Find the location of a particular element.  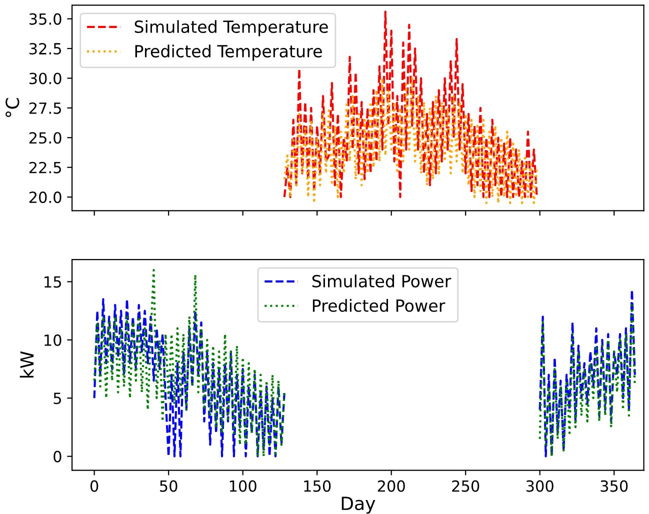

x-tick-label: 150 is located at coordinates (317, 486).